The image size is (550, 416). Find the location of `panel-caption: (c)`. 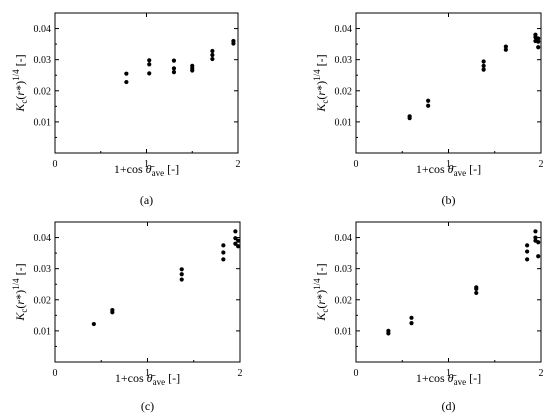

panel-caption: (c) is located at coordinates (147, 406).